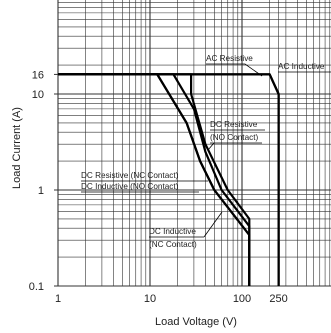 The width and height of the screenshot is (331, 333). Describe the element at coordinates (41, 191) in the screenshot. I see `y-tick-label: 1` at that location.